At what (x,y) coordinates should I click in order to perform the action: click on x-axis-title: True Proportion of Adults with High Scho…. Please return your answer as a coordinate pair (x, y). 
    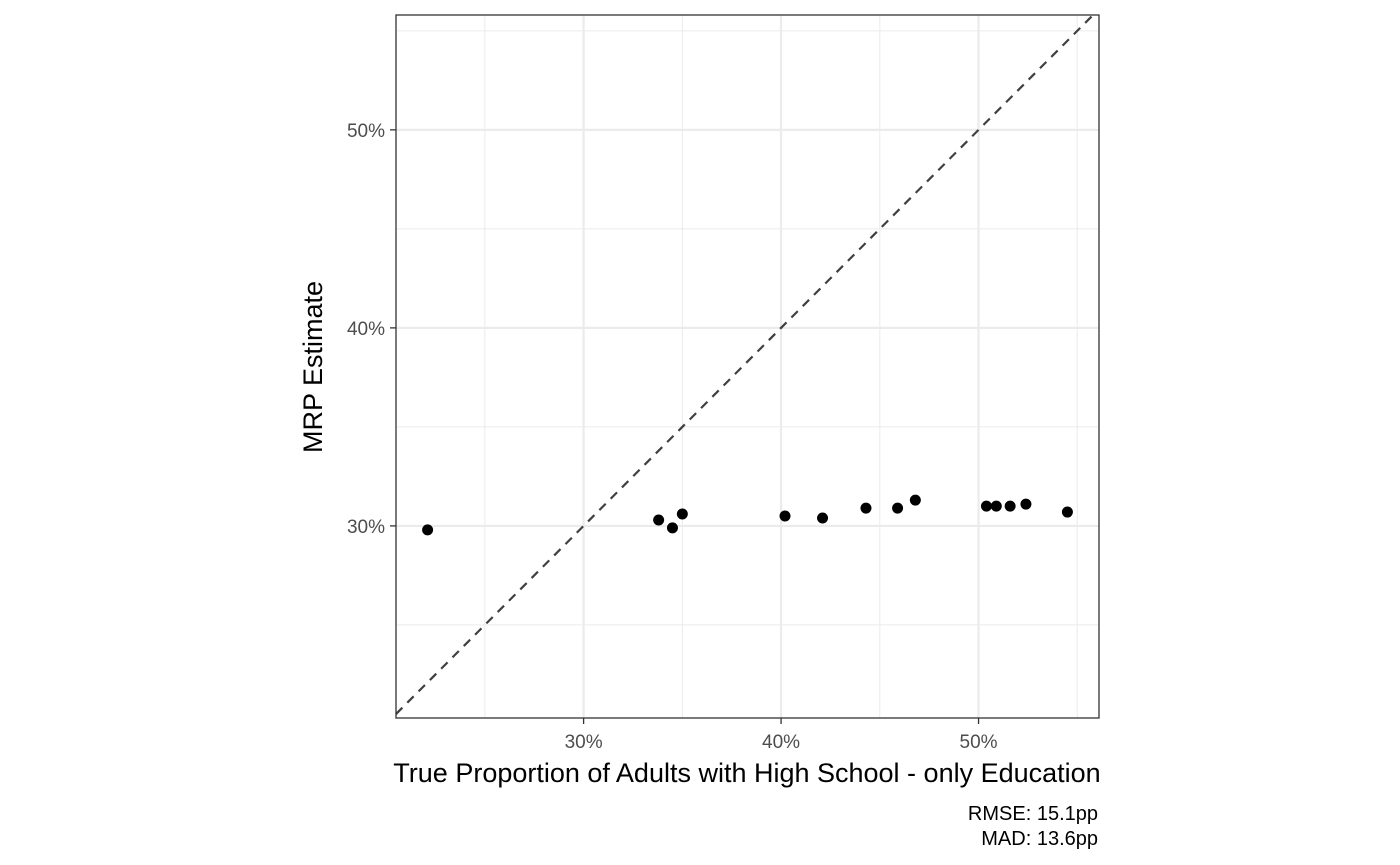
    Looking at the image, I should click on (746, 773).